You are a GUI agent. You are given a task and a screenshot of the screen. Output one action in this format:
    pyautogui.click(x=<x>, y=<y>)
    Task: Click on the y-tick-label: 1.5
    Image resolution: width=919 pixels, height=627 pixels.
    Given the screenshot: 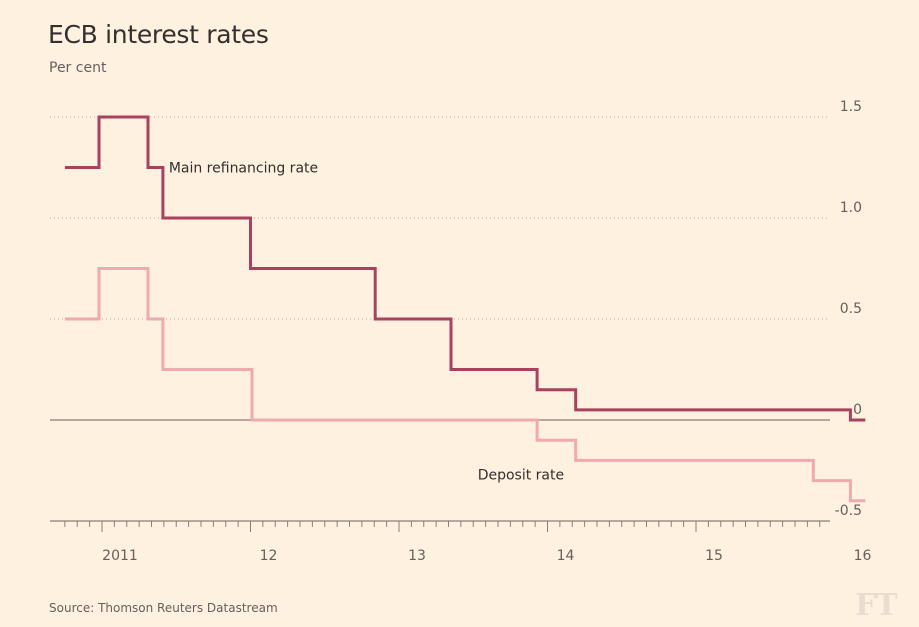 What is the action you would take?
    pyautogui.click(x=851, y=107)
    